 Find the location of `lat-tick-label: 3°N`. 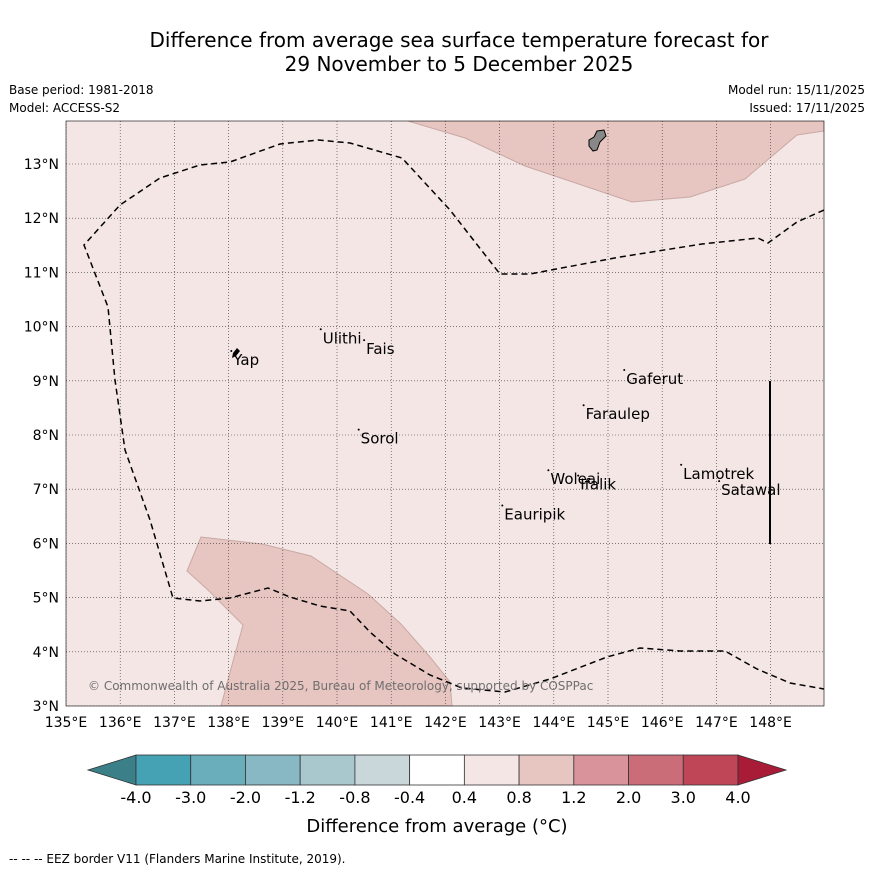

lat-tick-label: 3°N is located at coordinates (46, 707).